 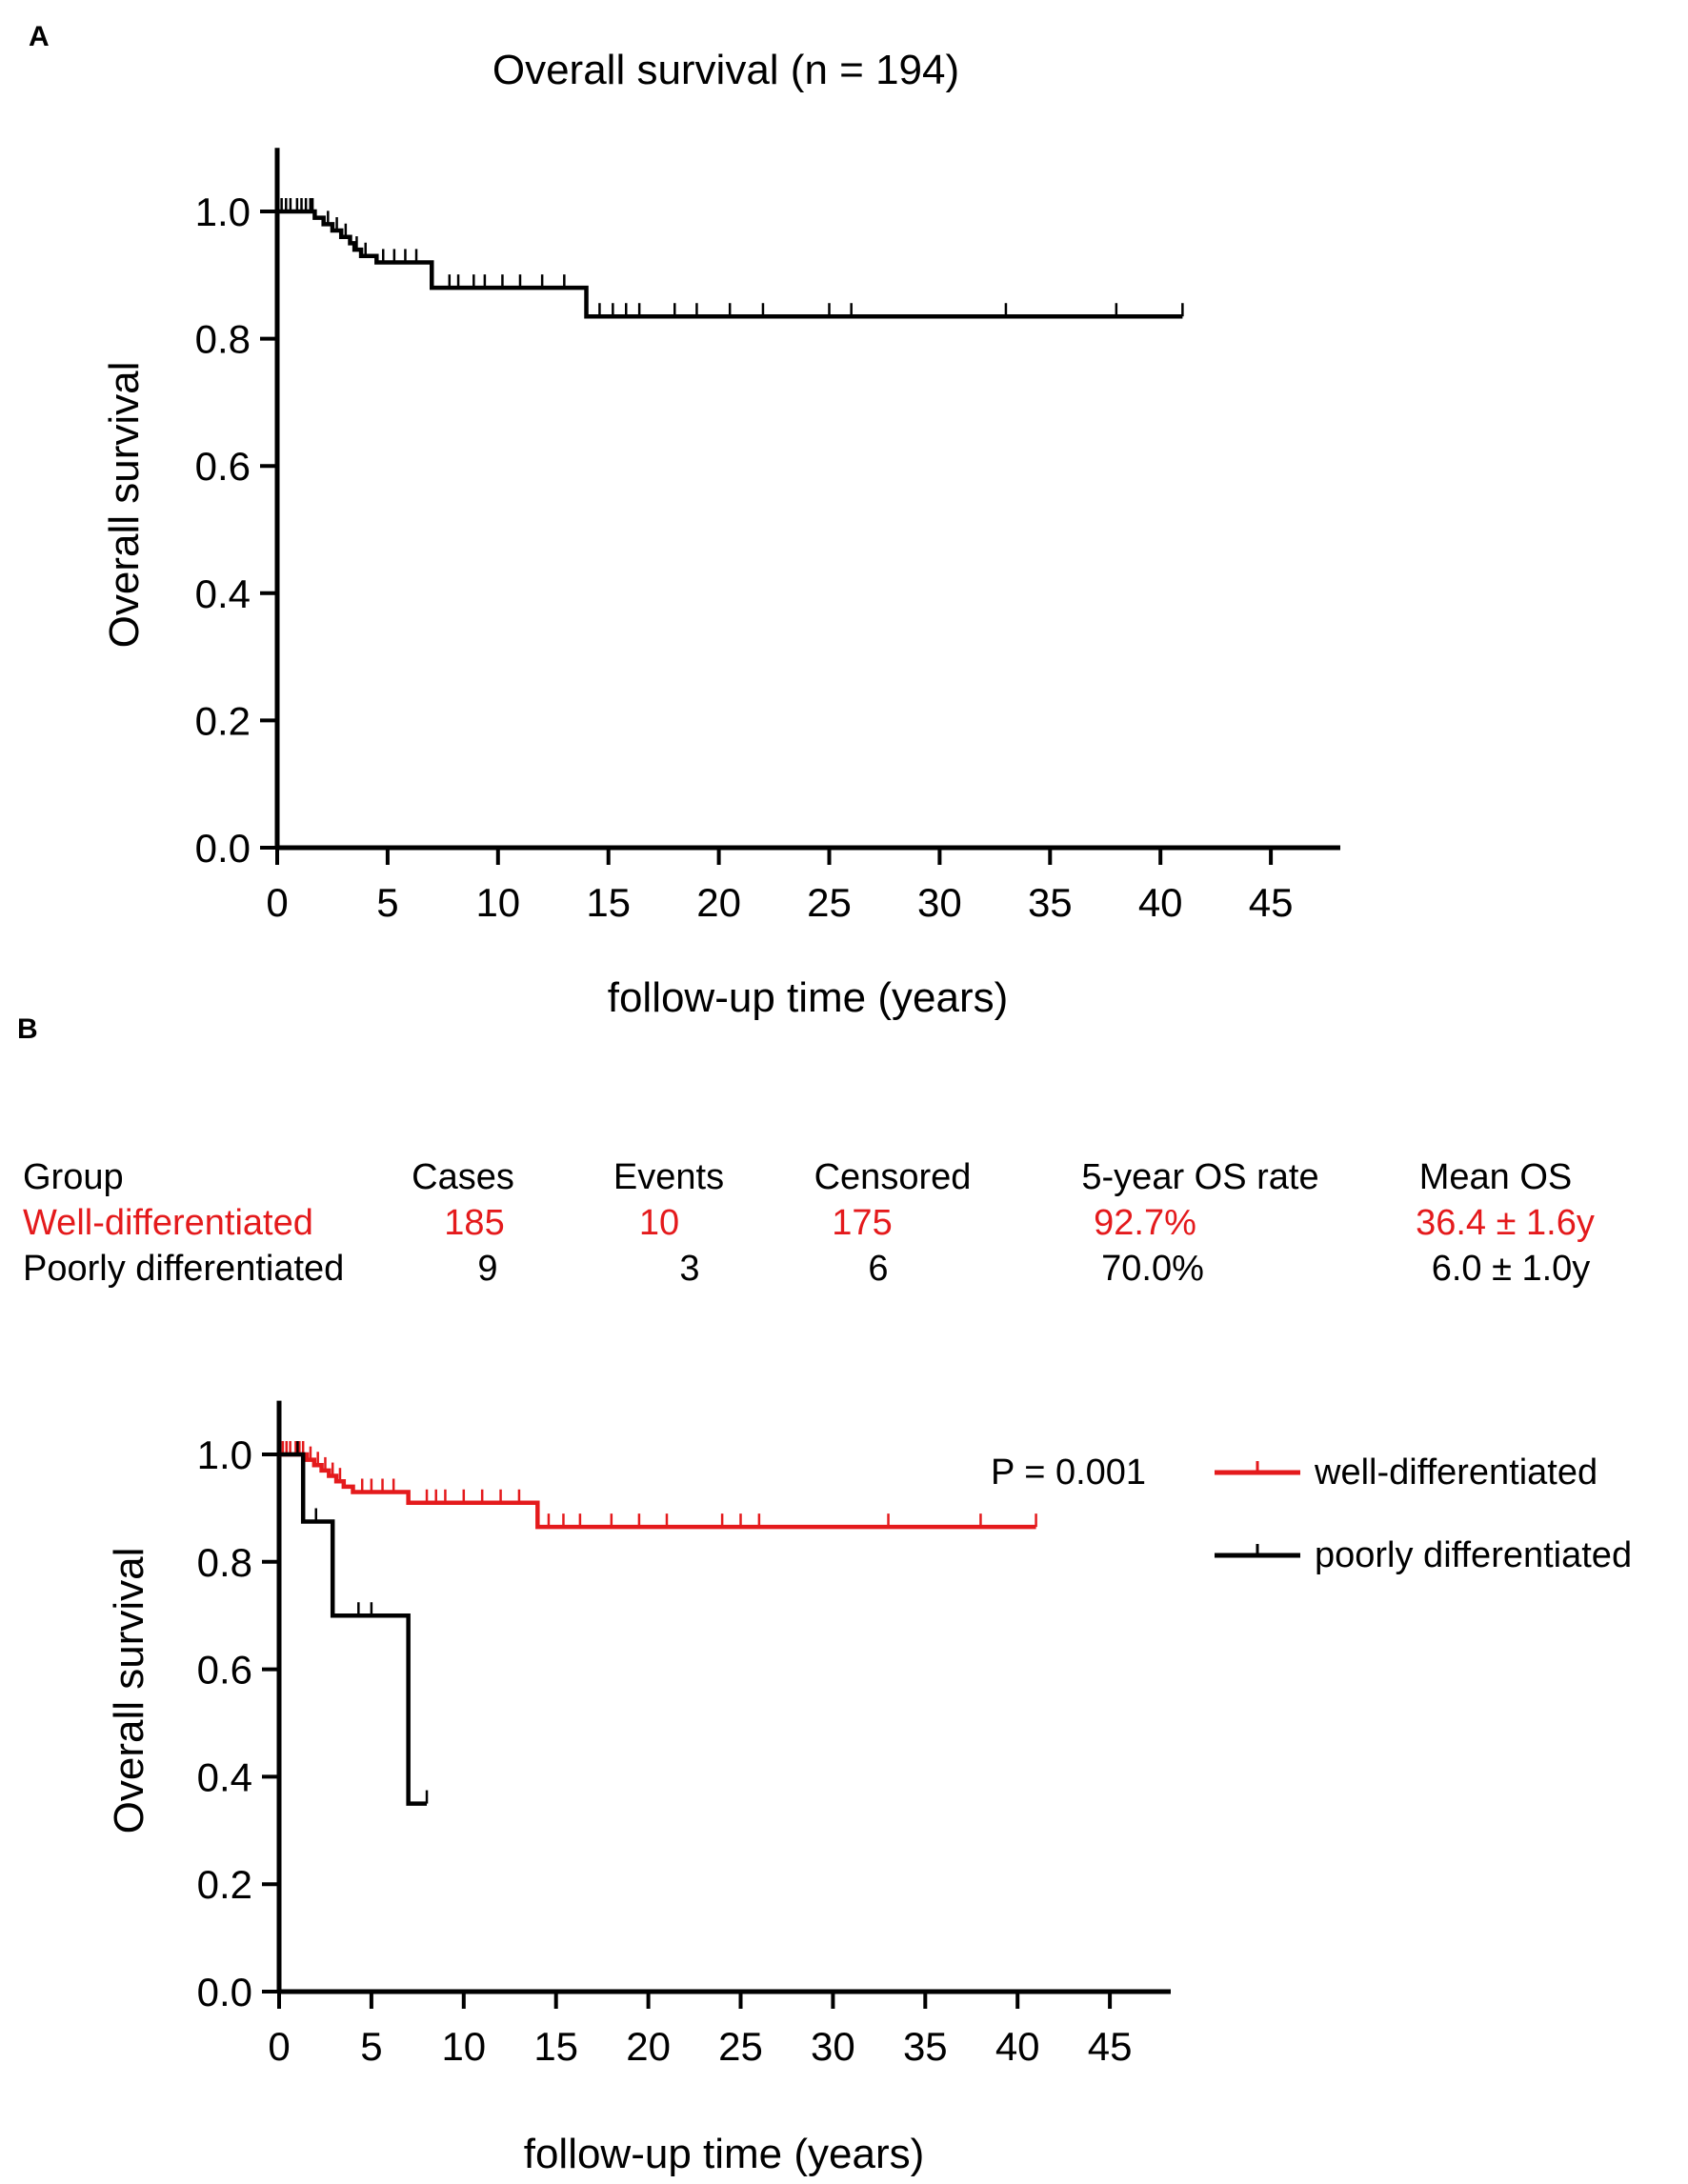 I want to click on chart-b-y-label: Overall survival, so click(x=129, y=1691).